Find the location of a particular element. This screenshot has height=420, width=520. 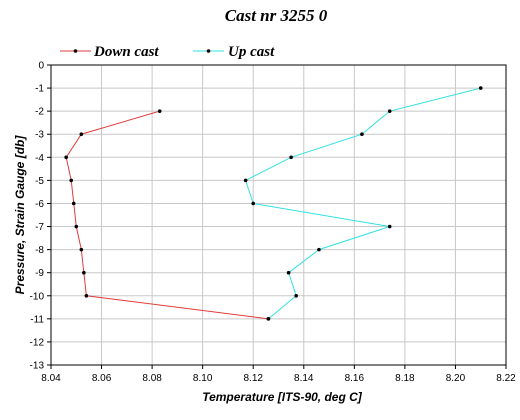

legend: Down cast Up cast is located at coordinates (167, 52).